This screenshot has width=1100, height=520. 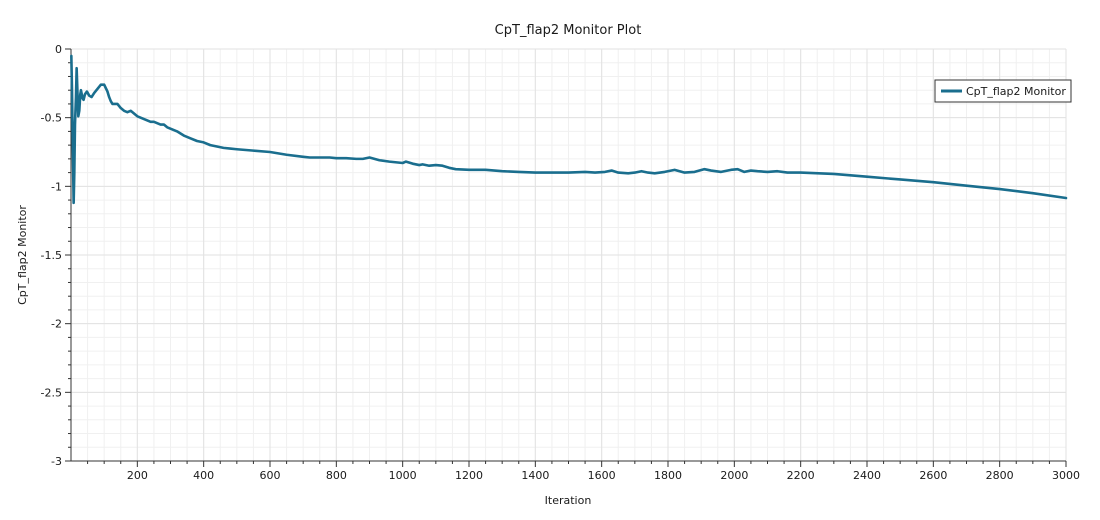 What do you see at coordinates (56, 461) in the screenshot?
I see `y-tick-label: -3` at bounding box center [56, 461].